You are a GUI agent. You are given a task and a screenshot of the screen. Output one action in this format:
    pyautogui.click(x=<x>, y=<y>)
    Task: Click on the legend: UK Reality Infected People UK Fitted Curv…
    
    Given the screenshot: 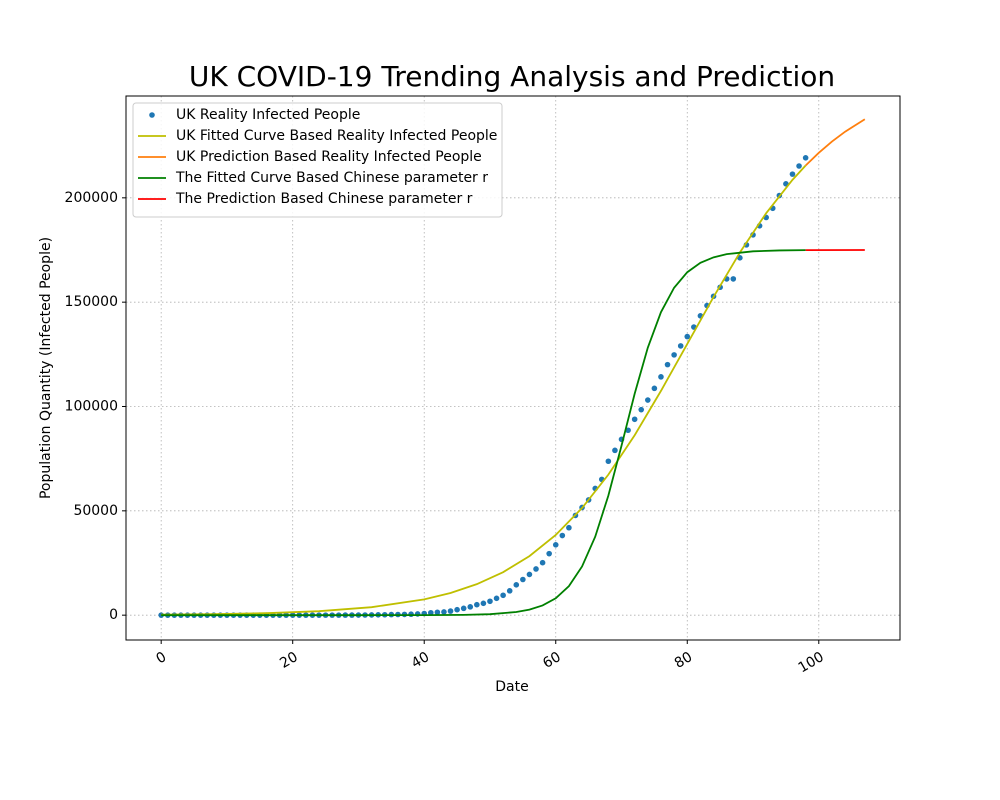 What is the action you would take?
    pyautogui.click(x=317, y=160)
    